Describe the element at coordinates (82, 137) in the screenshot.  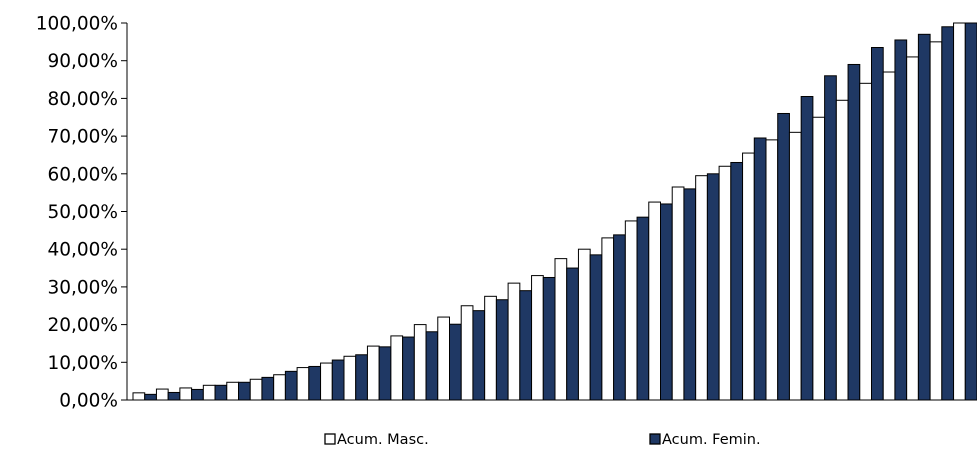
I see `y-tick-label: 70,00%` at that location.